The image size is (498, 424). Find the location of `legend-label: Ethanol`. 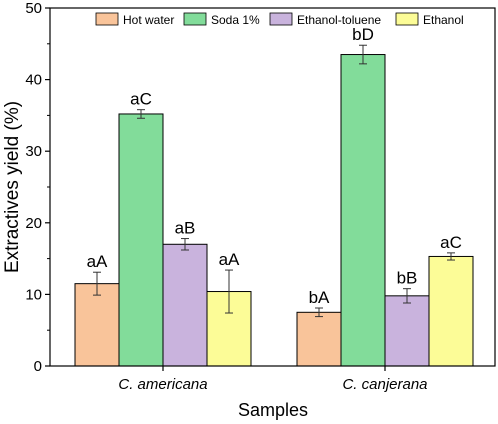

legend-label: Ethanol is located at coordinates (443, 20).